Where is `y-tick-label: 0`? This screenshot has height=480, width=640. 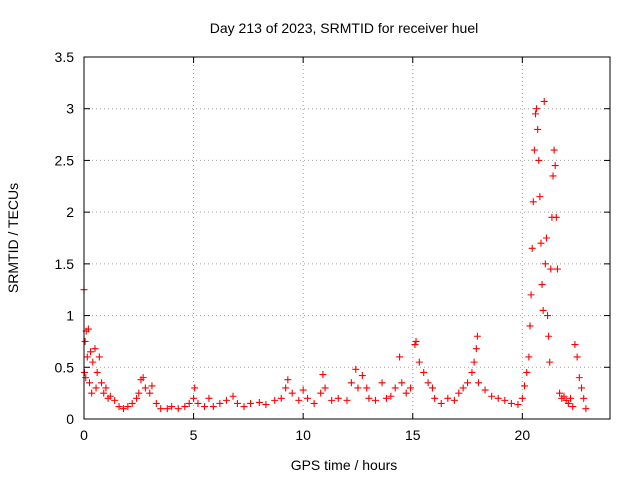
y-tick-label: 0 is located at coordinates (70, 419).